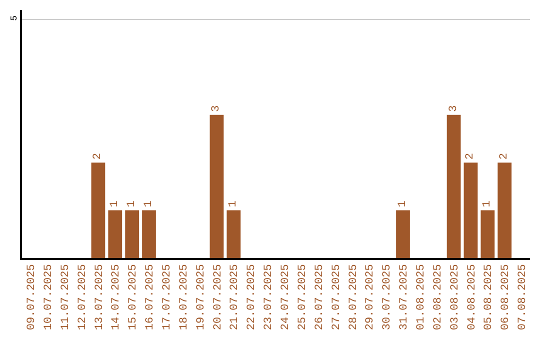  Describe the element at coordinates (218, 297) in the screenshot. I see `x-tick-label: 20.07.2025` at that location.